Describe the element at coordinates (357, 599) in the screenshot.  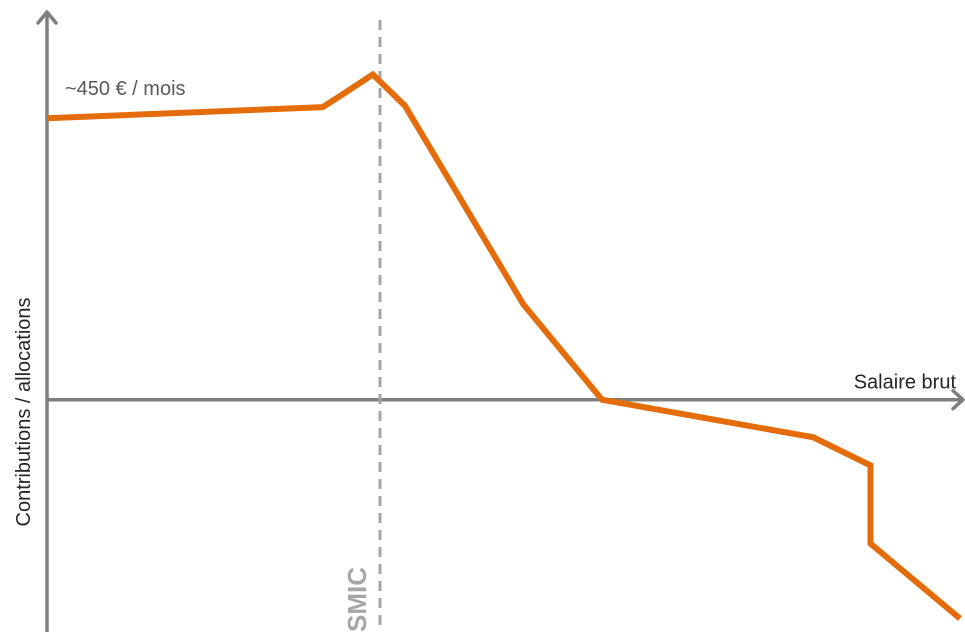
I see `smic-reference-label: SMIC` at that location.